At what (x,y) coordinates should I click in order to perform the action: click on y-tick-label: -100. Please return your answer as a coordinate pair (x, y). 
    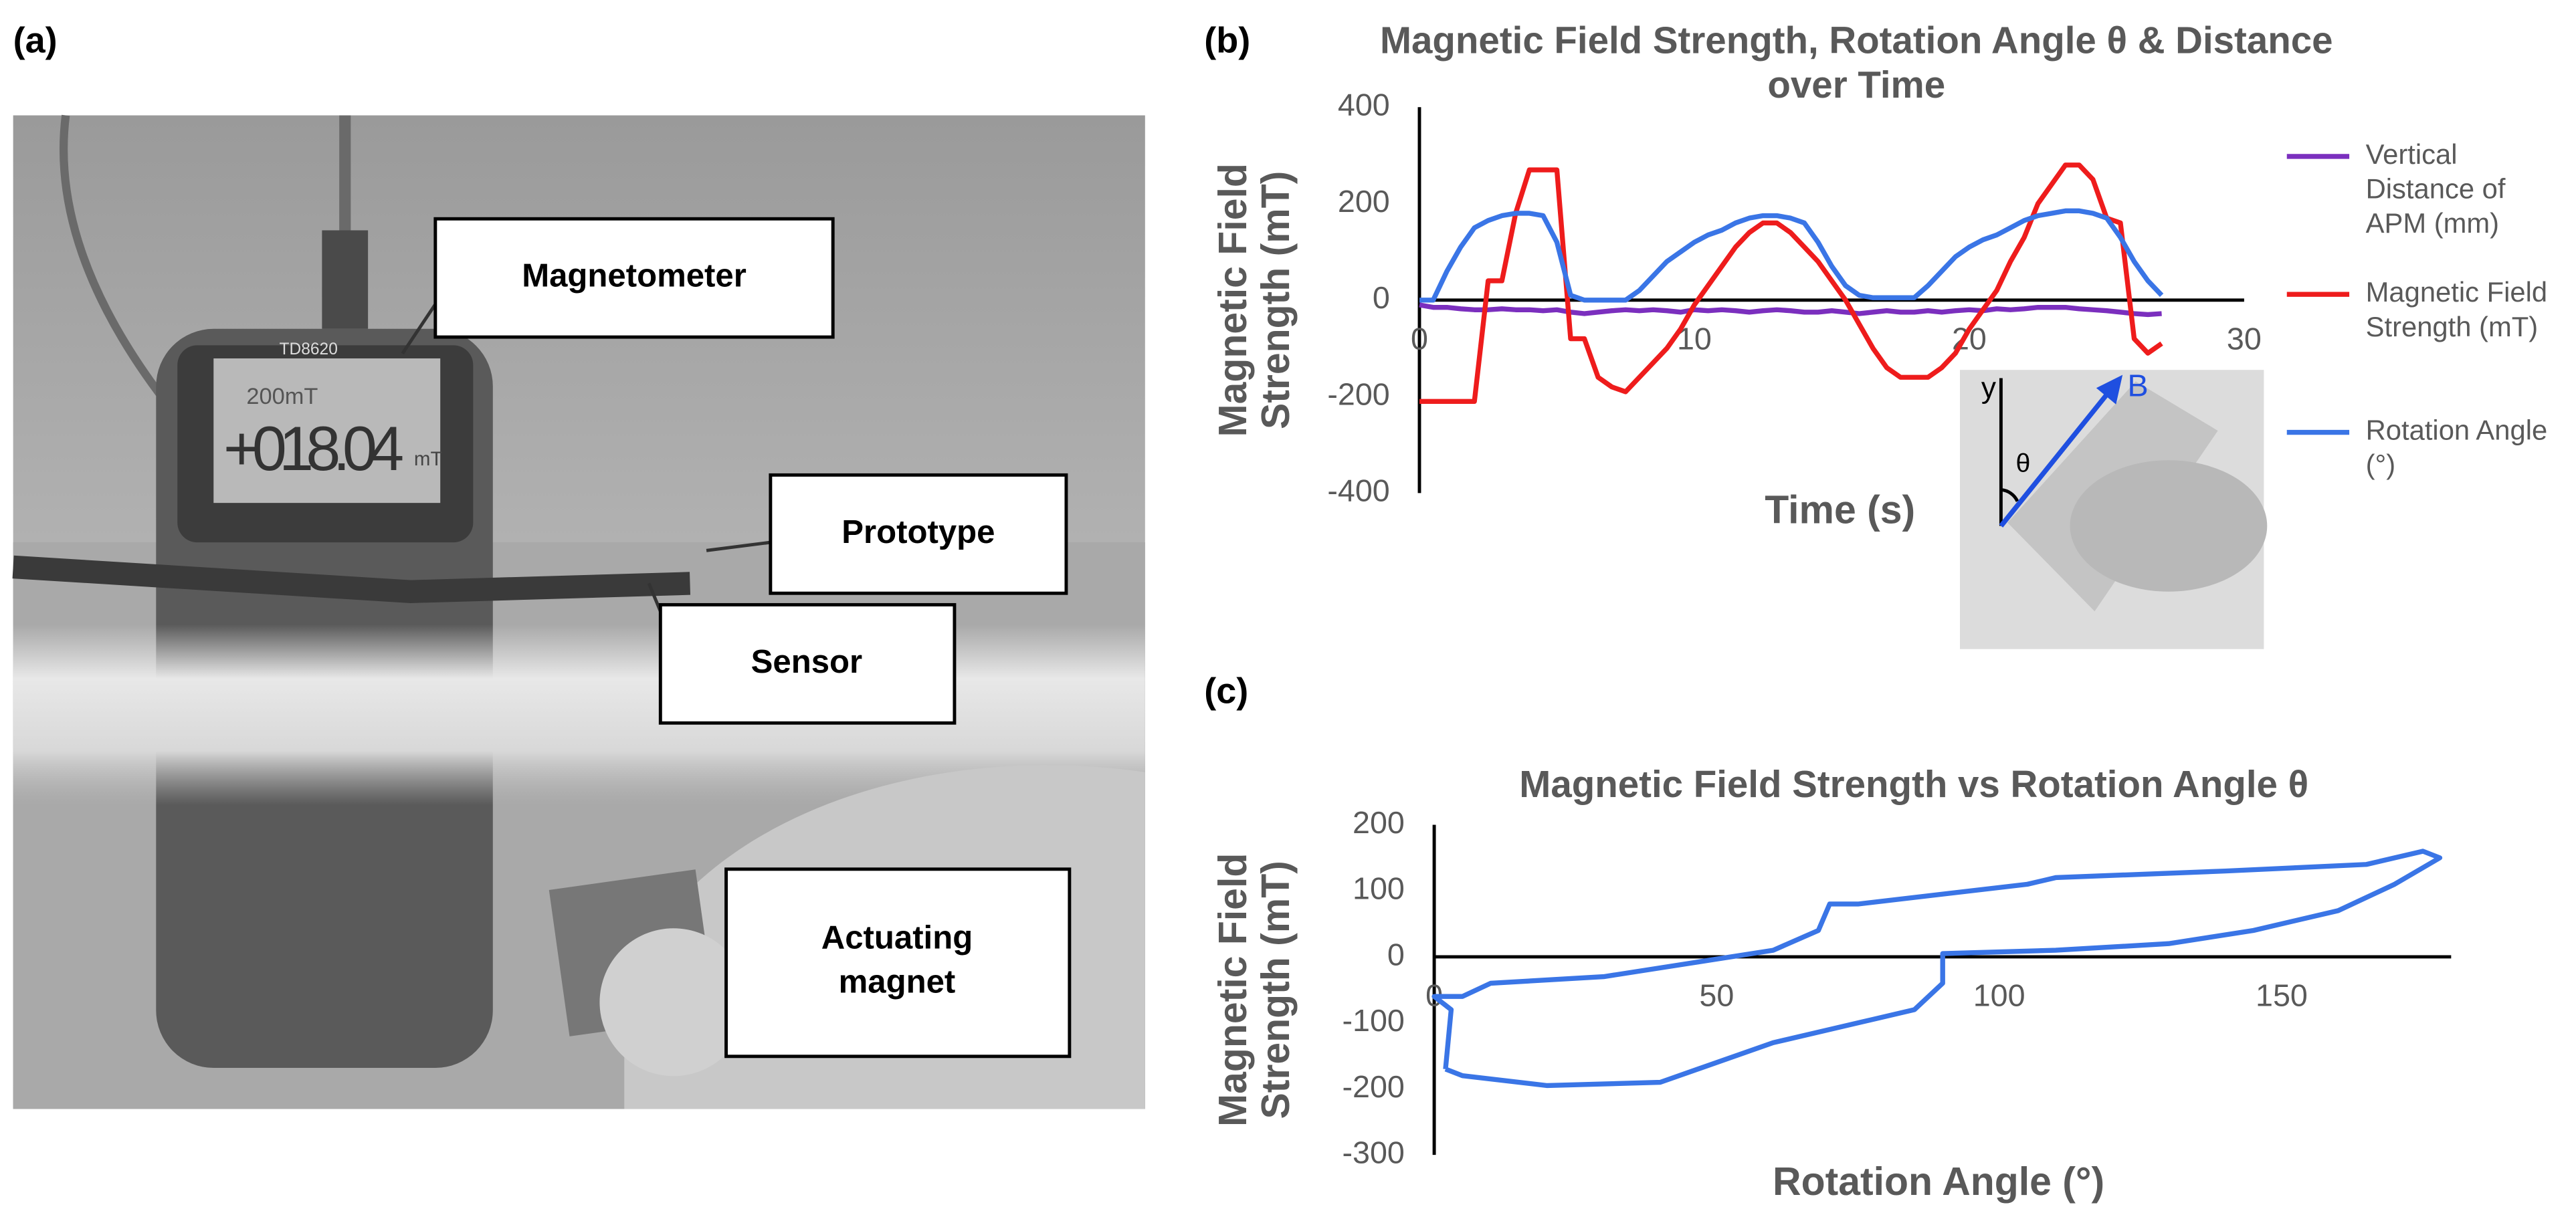
    Looking at the image, I should click on (1373, 1020).